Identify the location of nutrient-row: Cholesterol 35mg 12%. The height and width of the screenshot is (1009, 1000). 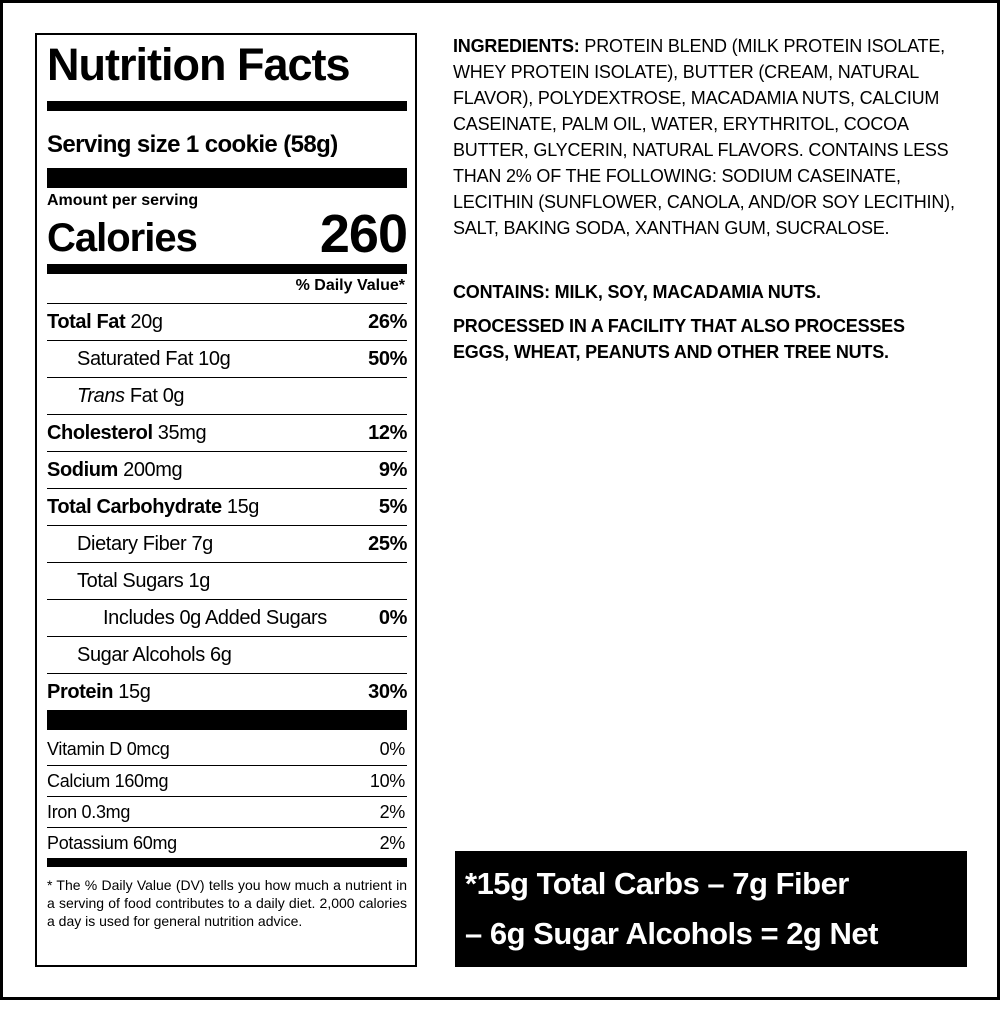
(227, 432).